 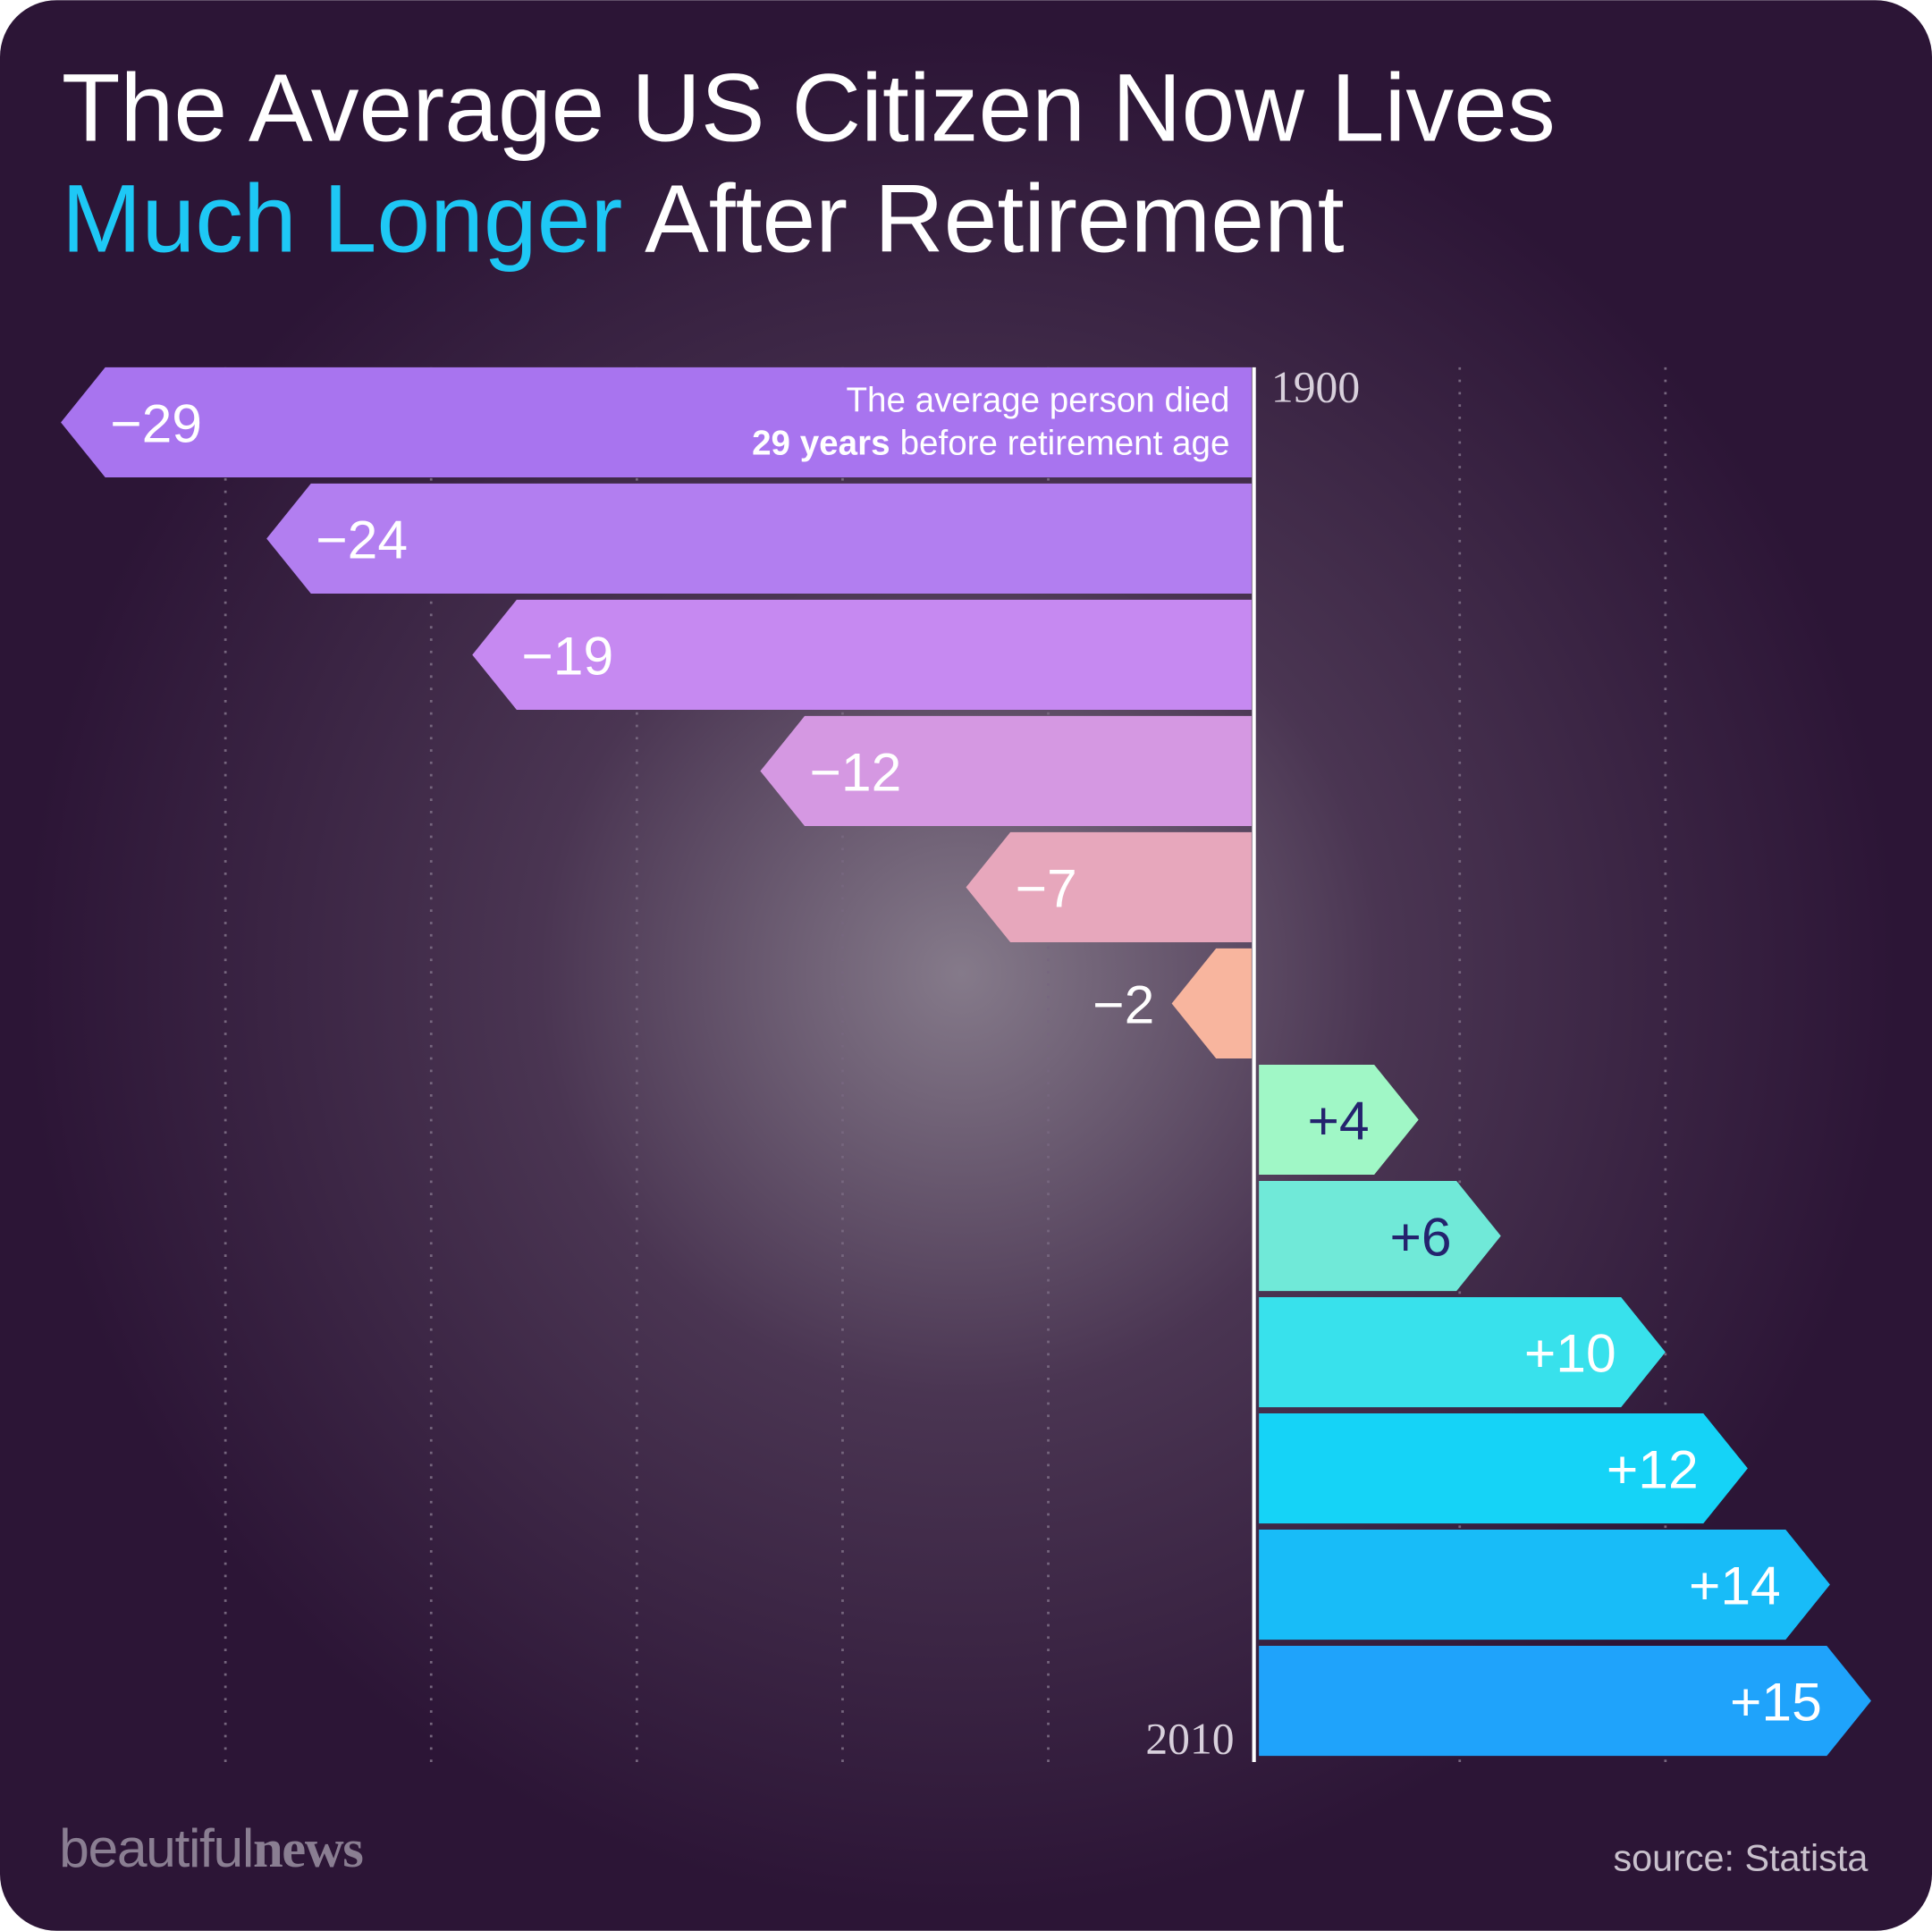 What do you see at coordinates (1046, 888) in the screenshot?
I see `value-label: −7` at bounding box center [1046, 888].